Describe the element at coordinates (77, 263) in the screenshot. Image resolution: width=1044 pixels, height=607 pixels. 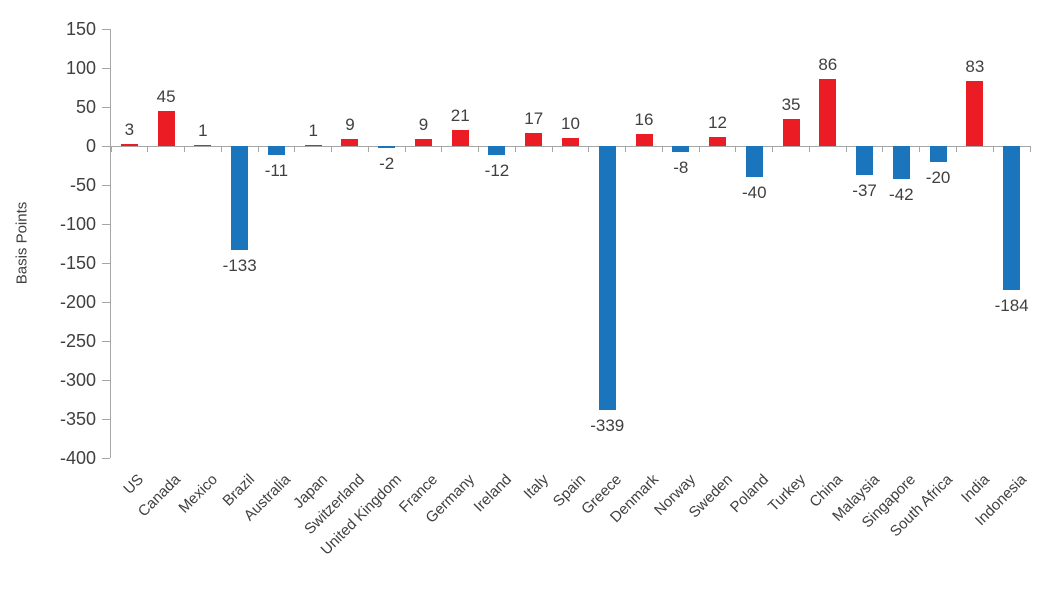
I see `y-tick-label: -150` at that location.